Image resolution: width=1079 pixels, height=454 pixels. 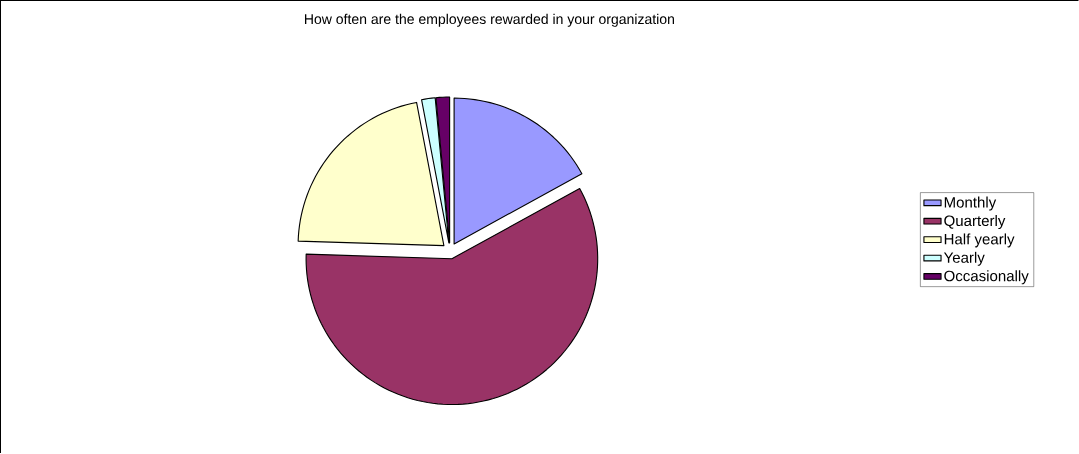 What do you see at coordinates (964, 259) in the screenshot?
I see `legend-label: Yearly` at bounding box center [964, 259].